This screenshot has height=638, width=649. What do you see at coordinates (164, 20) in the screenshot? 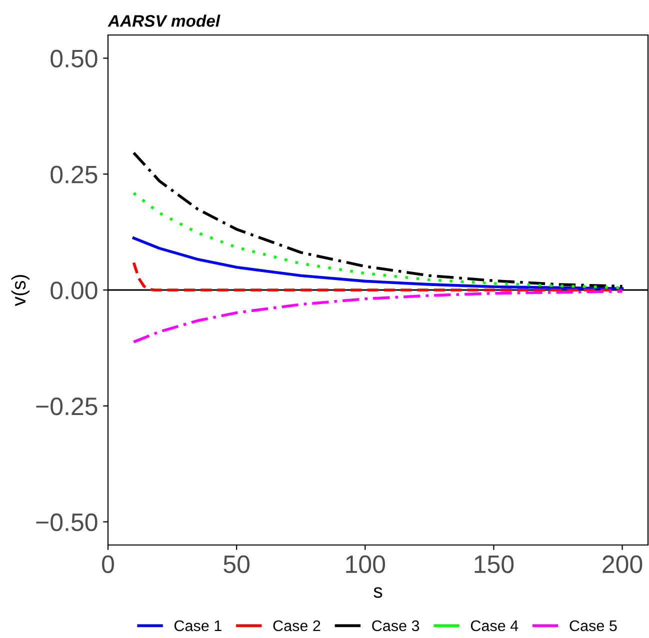
I see `chart-title: AARSV model` at bounding box center [164, 20].